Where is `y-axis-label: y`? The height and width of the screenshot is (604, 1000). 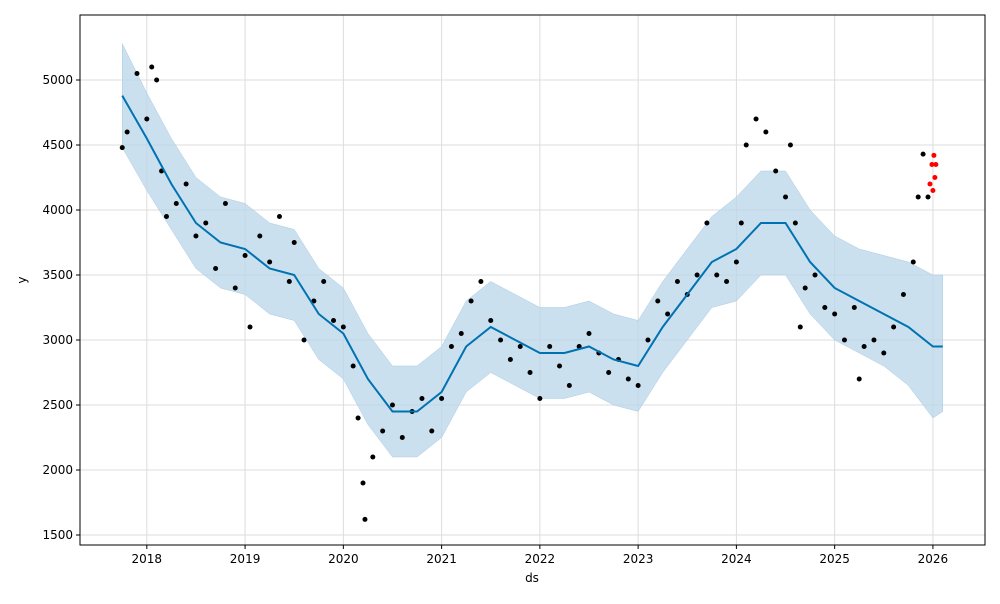 y-axis-label: y is located at coordinates (22, 279).